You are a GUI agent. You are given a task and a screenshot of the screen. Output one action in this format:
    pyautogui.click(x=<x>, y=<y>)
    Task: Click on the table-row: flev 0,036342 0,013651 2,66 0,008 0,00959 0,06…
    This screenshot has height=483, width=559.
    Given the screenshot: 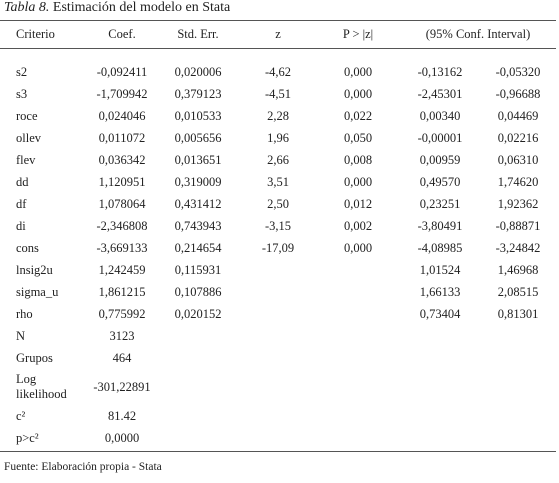 What is the action you would take?
    pyautogui.click(x=278, y=160)
    